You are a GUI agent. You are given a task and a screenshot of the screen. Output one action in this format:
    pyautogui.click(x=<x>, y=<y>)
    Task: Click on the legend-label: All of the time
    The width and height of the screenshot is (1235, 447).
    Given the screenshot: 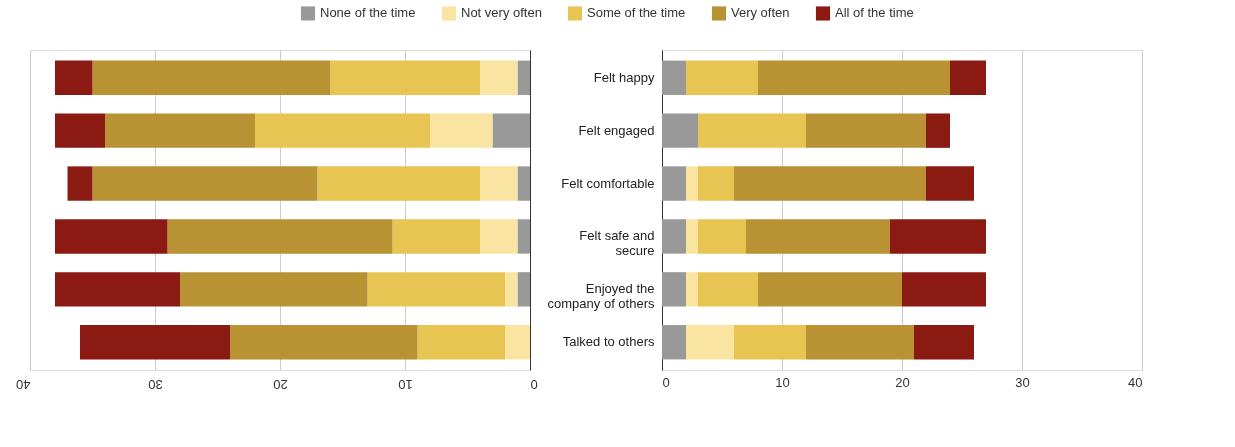 What is the action you would take?
    pyautogui.click(x=874, y=13)
    